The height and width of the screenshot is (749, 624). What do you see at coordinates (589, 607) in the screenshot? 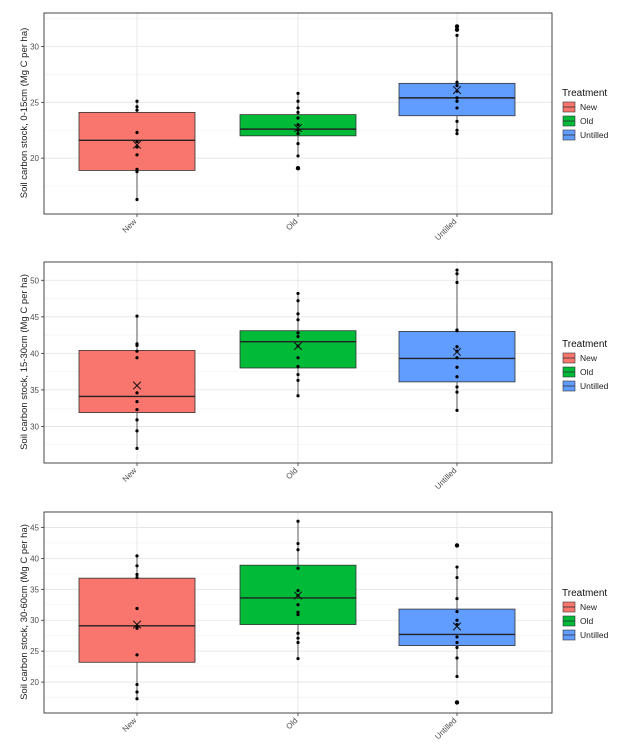
I see `legend-label: New` at bounding box center [589, 607].